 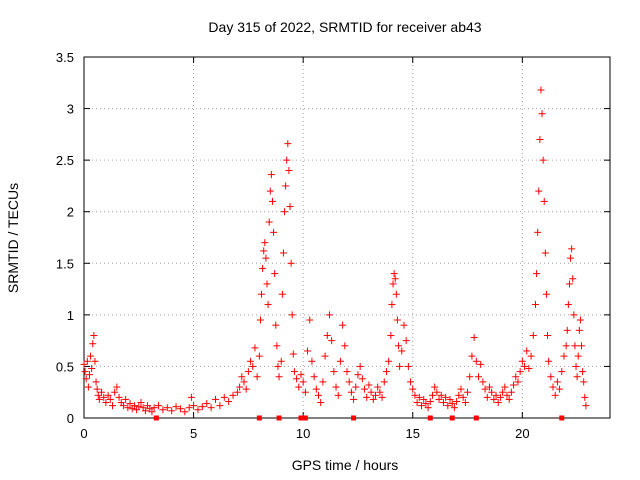 I want to click on x-tick-label: 20, so click(x=522, y=433).